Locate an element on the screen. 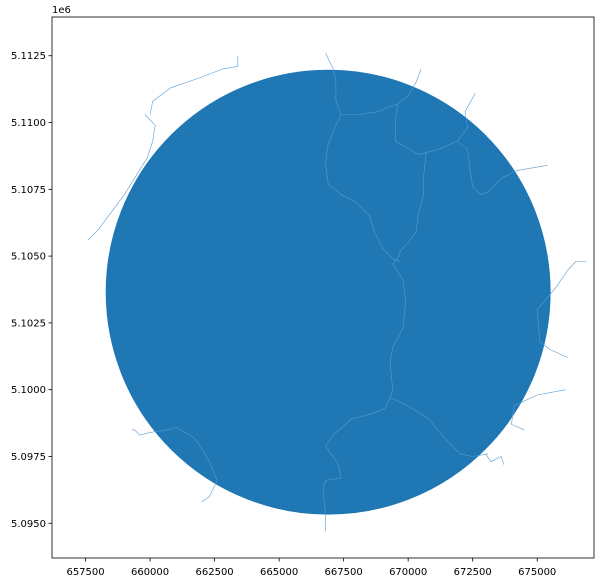 Image resolution: width=600 pixels, height=585 pixels. y-tick-label: 5.1100 is located at coordinates (28, 123).